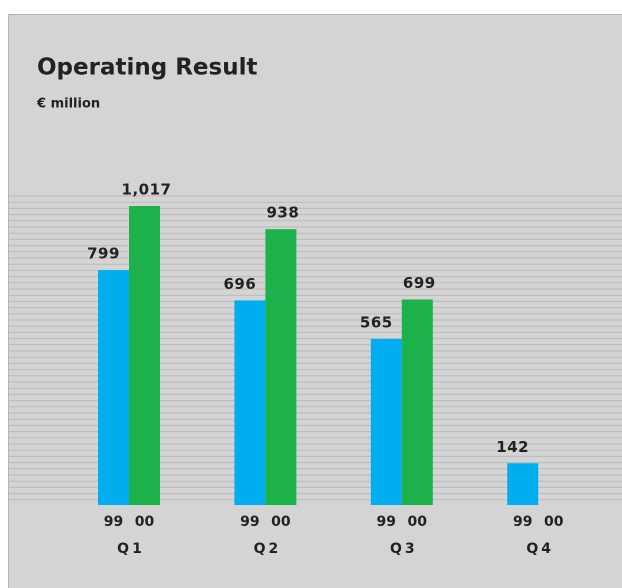 The image size is (622, 588). I want to click on value-label: 699, so click(419, 283).